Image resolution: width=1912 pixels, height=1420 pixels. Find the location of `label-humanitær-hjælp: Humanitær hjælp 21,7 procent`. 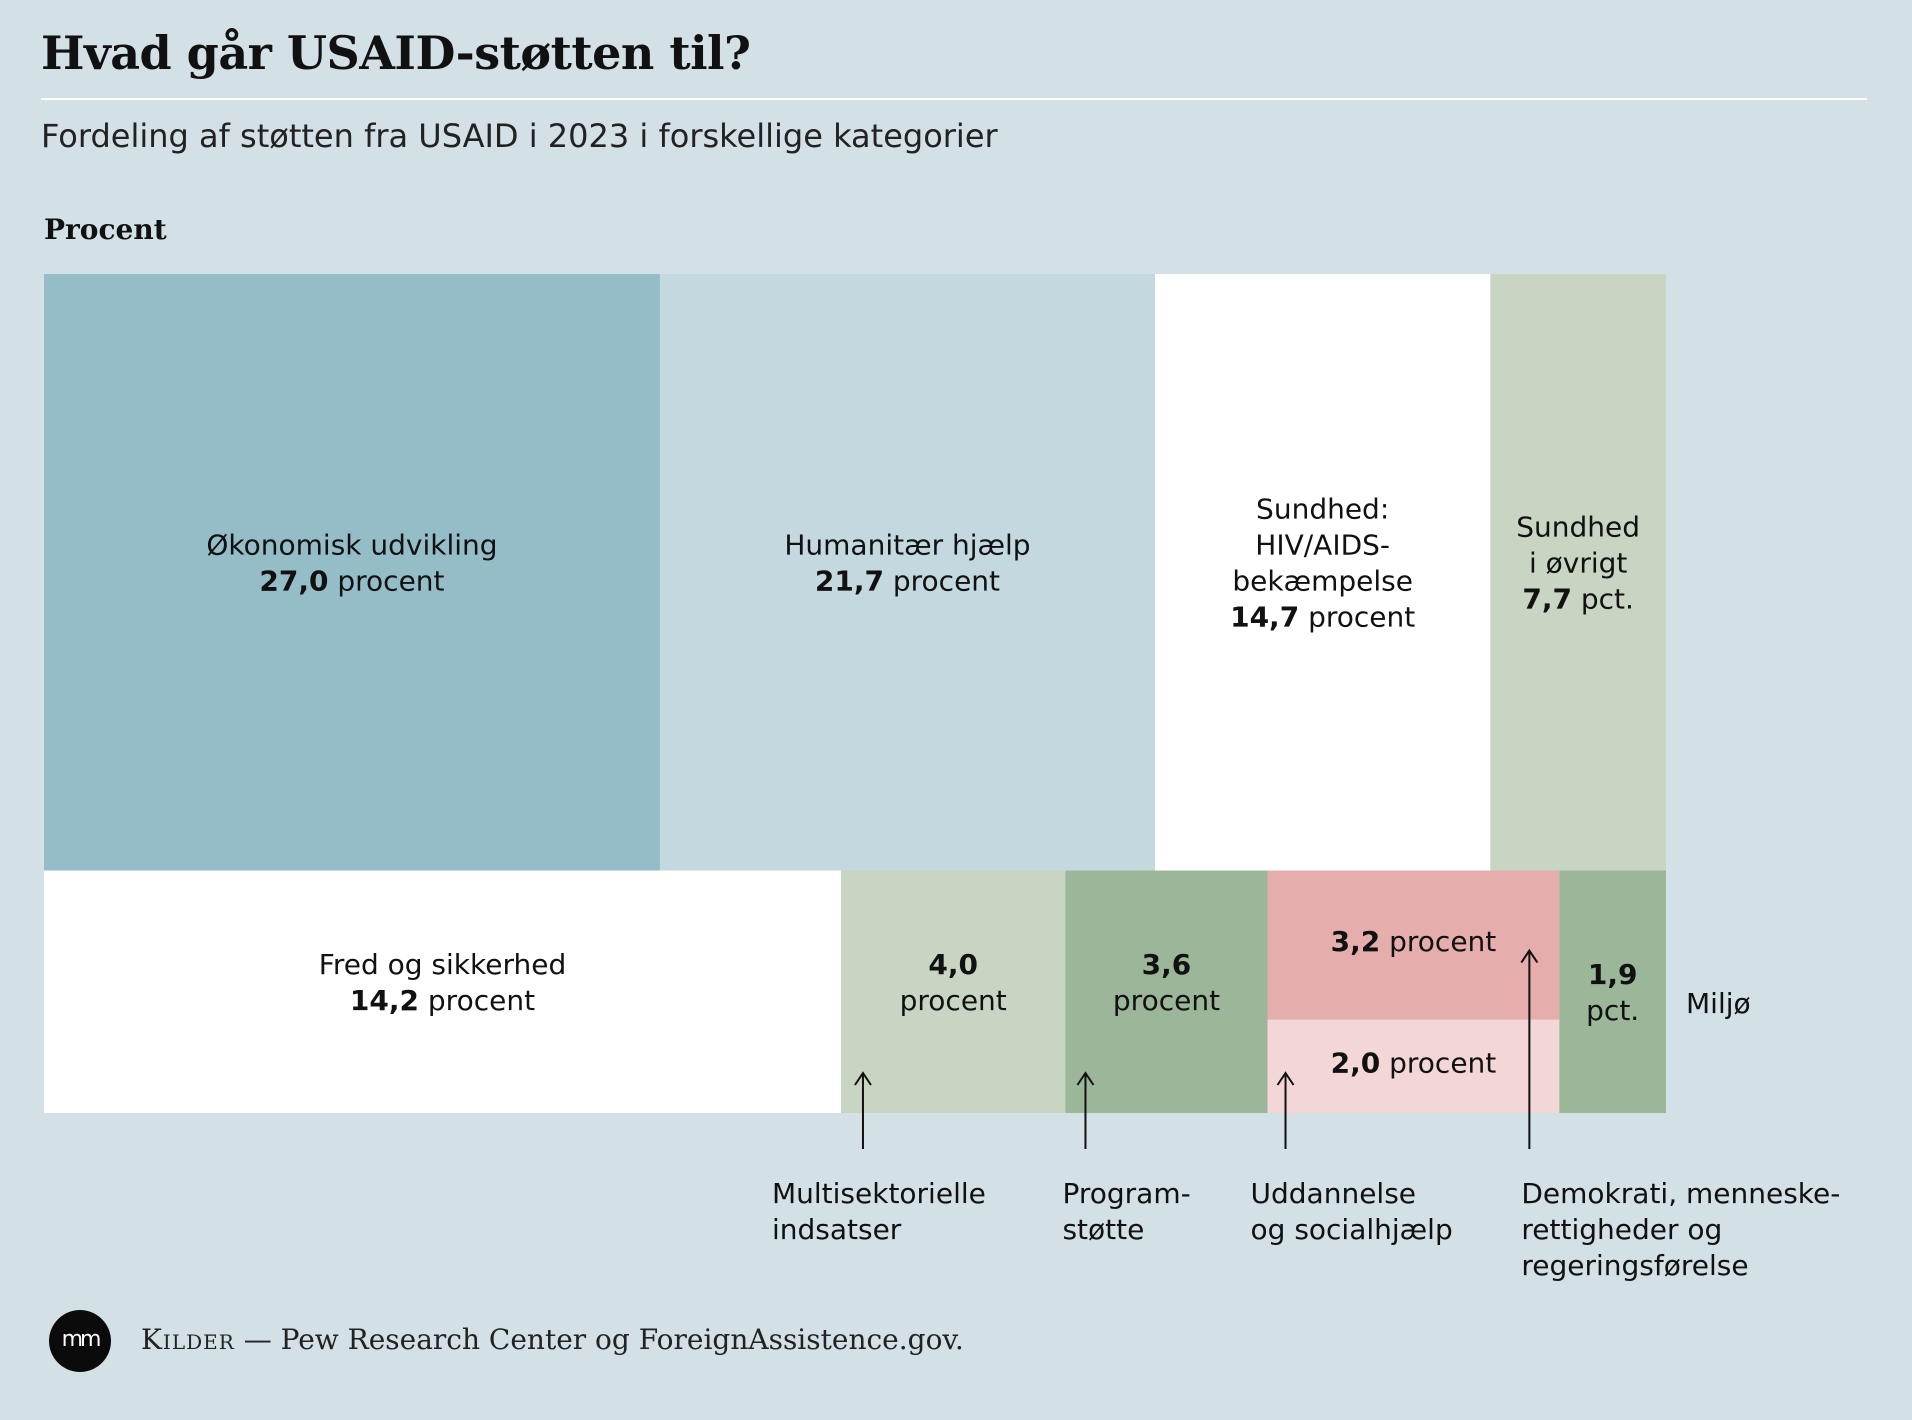

label-humanitær-hjælp: Humanitær hjælp 21,7 procent is located at coordinates (907, 562).